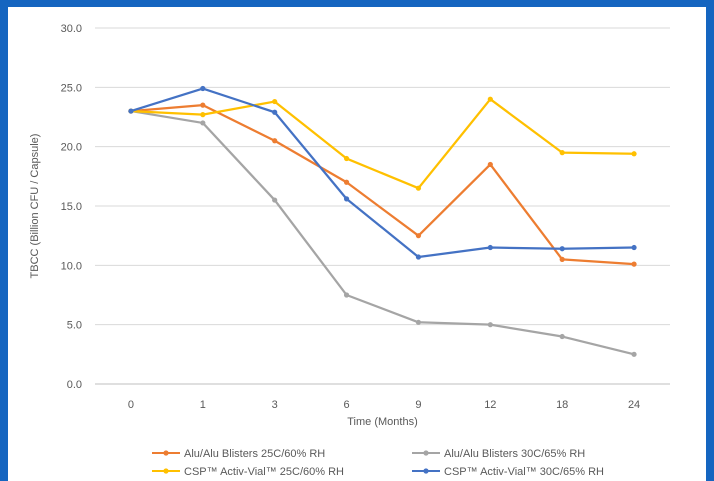 The image size is (714, 481). What do you see at coordinates (254, 454) in the screenshot?
I see `legend-label: Alu/Alu Blisters 25C/60% RH` at bounding box center [254, 454].